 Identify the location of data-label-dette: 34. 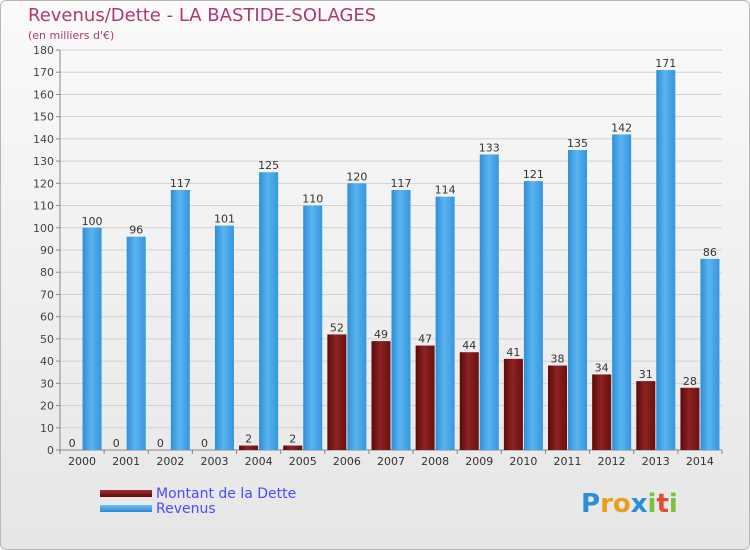
(602, 367).